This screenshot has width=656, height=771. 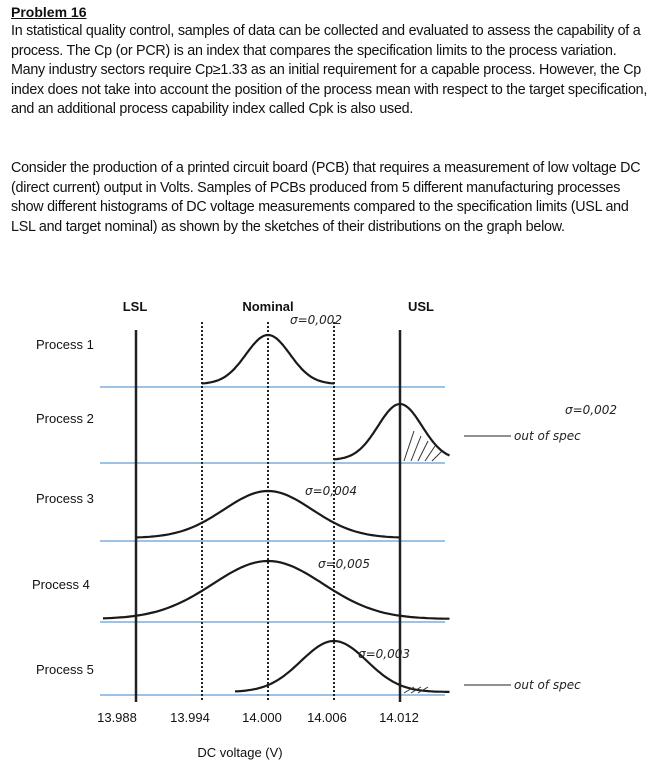 What do you see at coordinates (49, 12) in the screenshot?
I see `problem-title: Problem 16` at bounding box center [49, 12].